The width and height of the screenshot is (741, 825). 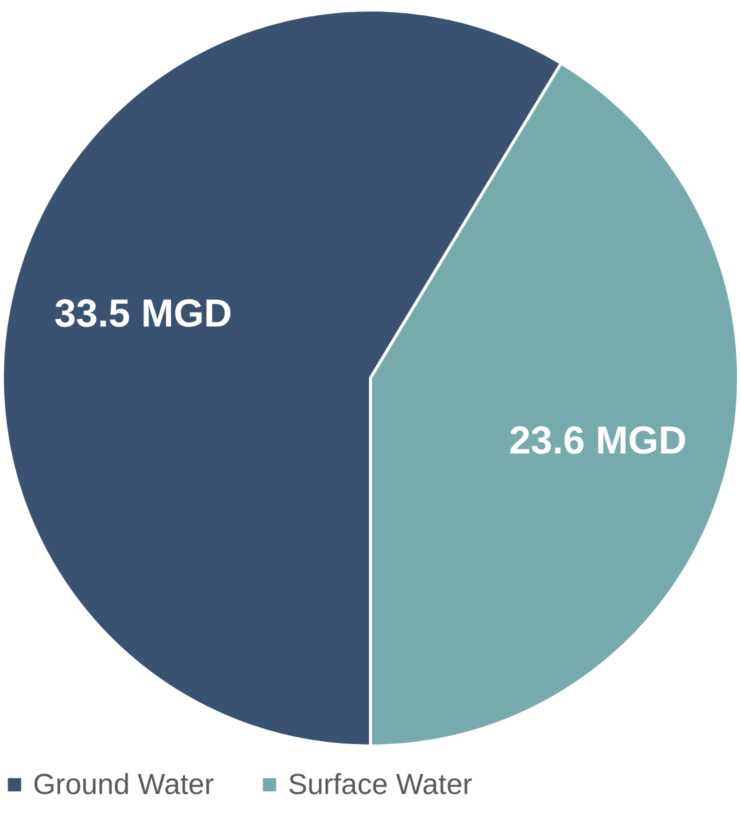 What do you see at coordinates (380, 784) in the screenshot?
I see `legend-label: Surface Water` at bounding box center [380, 784].